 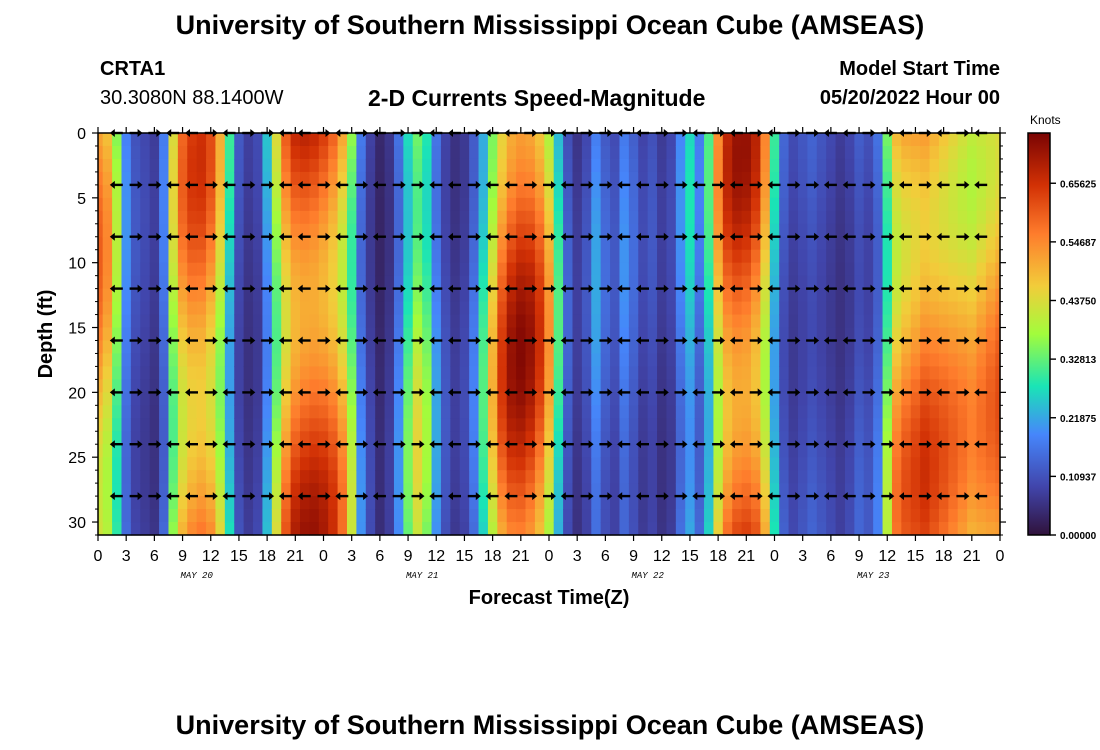 I want to click on colorbar-tick-label: 0.21875, so click(x=1078, y=419).